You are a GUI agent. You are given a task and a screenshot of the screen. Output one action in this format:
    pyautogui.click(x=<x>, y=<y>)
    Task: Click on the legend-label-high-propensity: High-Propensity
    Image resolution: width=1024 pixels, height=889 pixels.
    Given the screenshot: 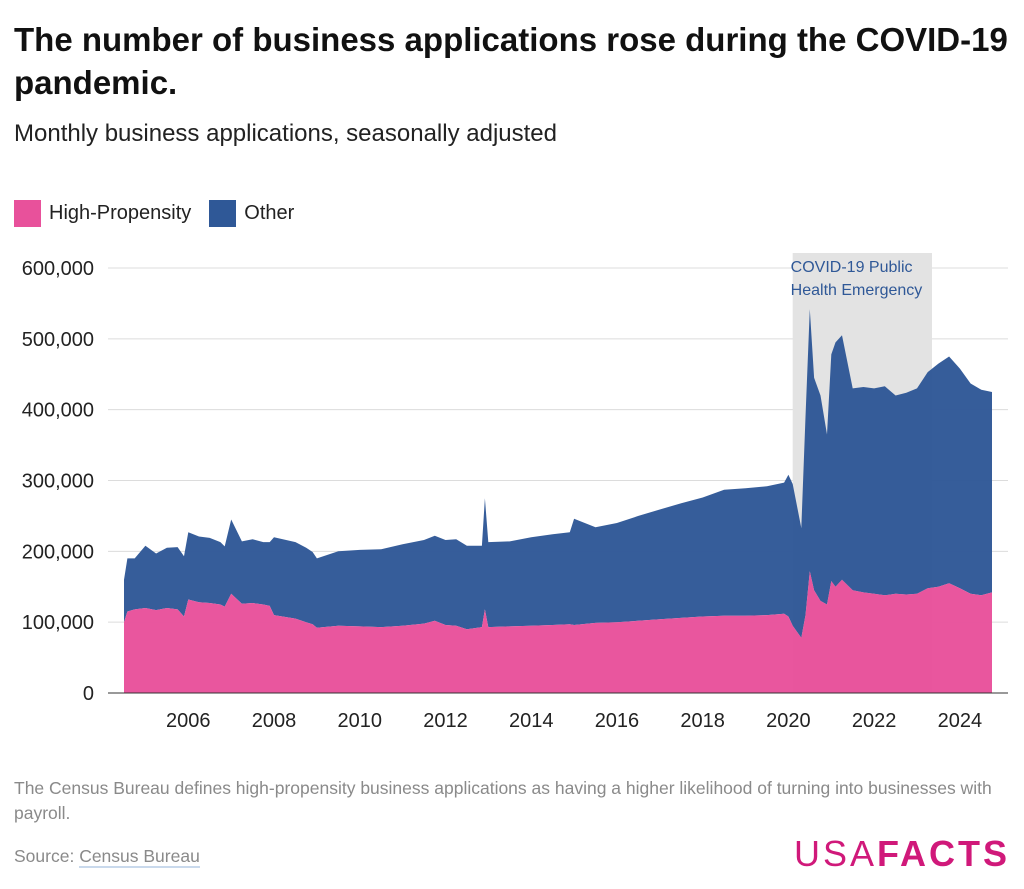 What is the action you would take?
    pyautogui.click(x=120, y=213)
    